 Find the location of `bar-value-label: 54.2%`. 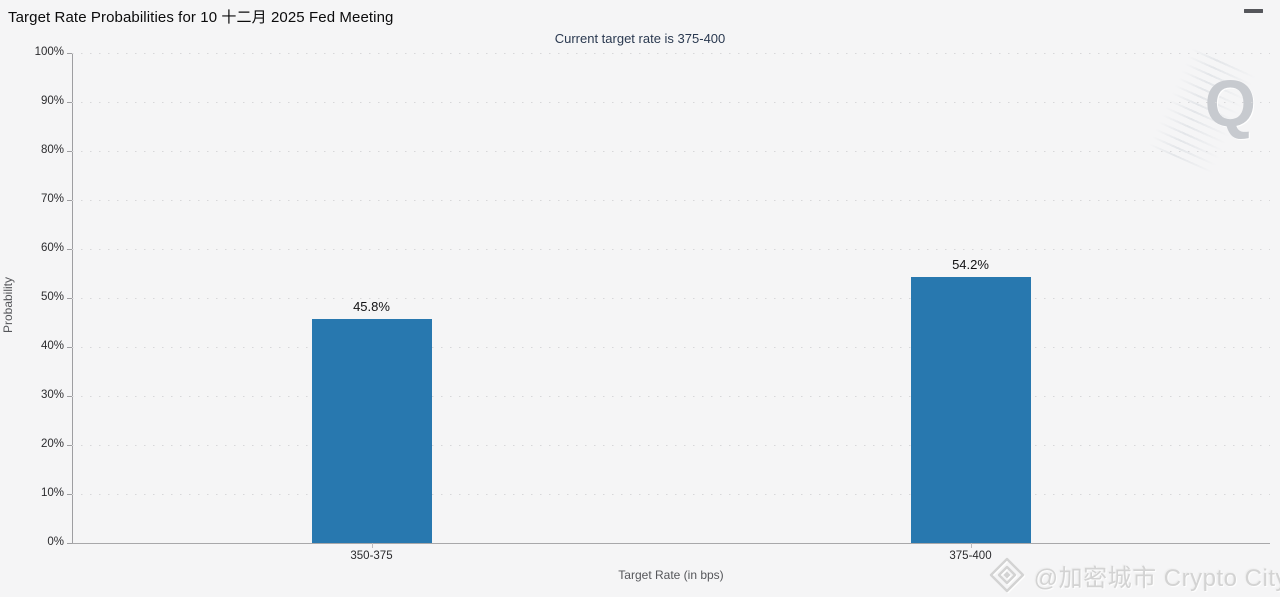

bar-value-label: 54.2% is located at coordinates (970, 265).